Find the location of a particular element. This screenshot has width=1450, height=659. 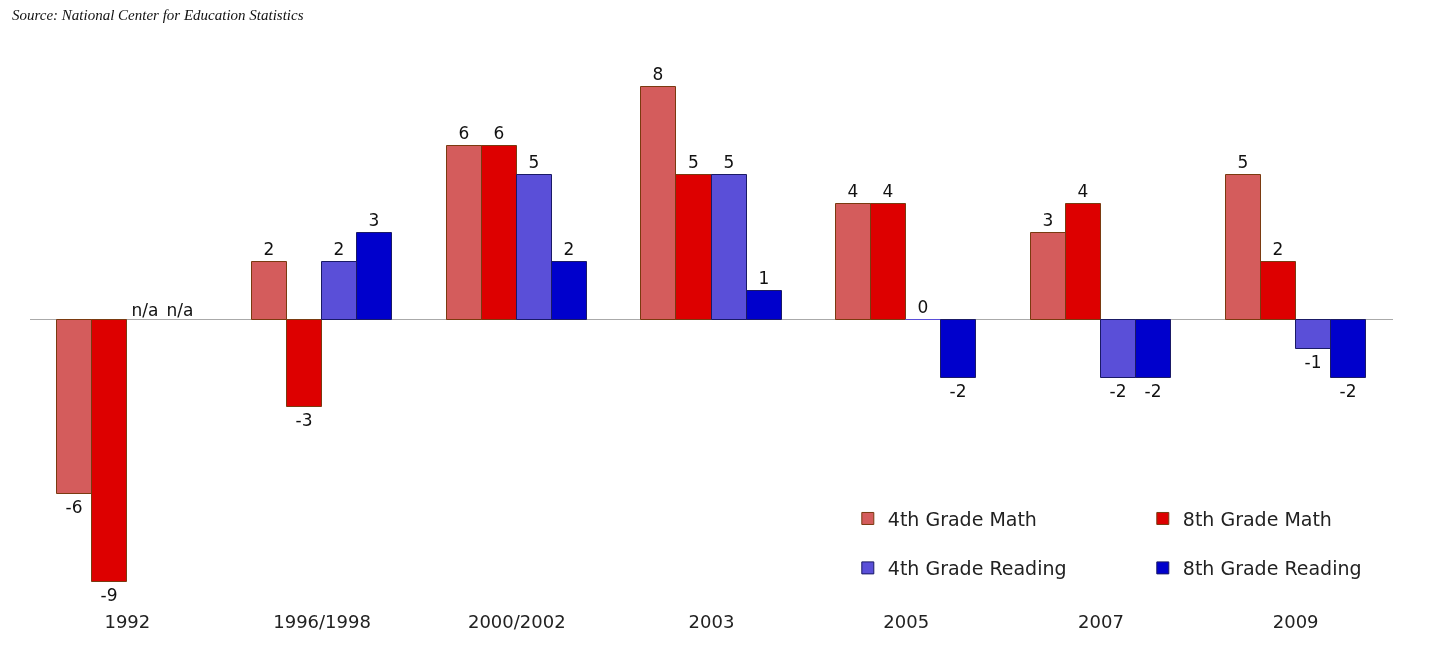

source-note: Source: National Center for Education Statistics is located at coordinates (158, 15).